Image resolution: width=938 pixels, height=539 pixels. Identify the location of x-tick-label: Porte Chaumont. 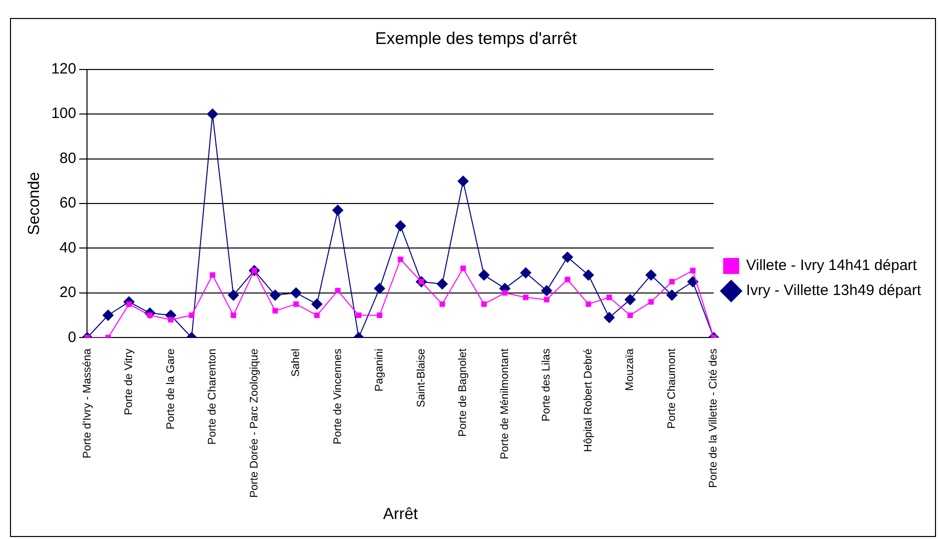
(672, 388).